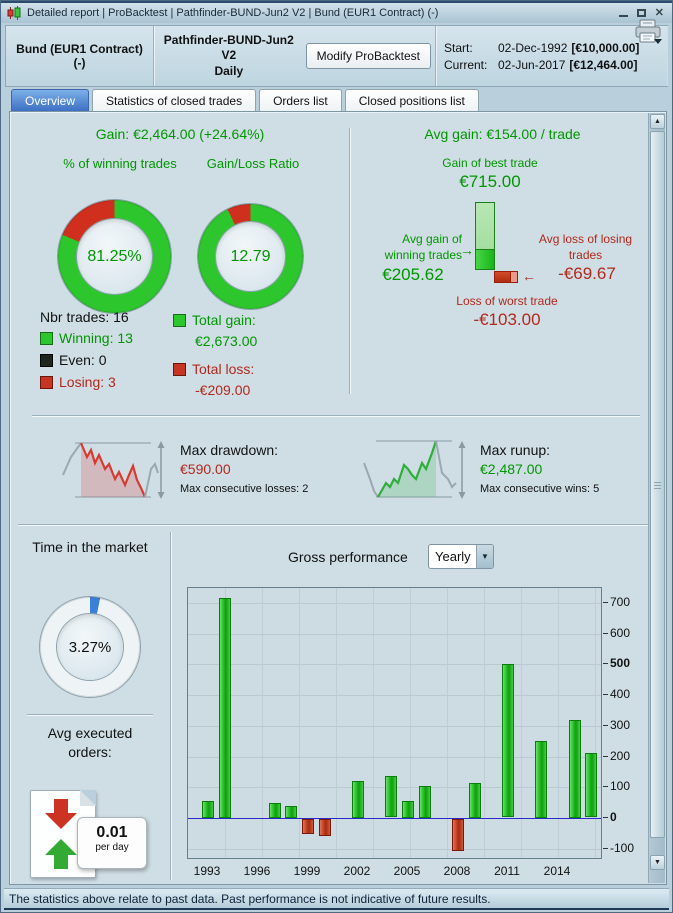  Describe the element at coordinates (649, 32) in the screenshot. I see `print-button` at that location.